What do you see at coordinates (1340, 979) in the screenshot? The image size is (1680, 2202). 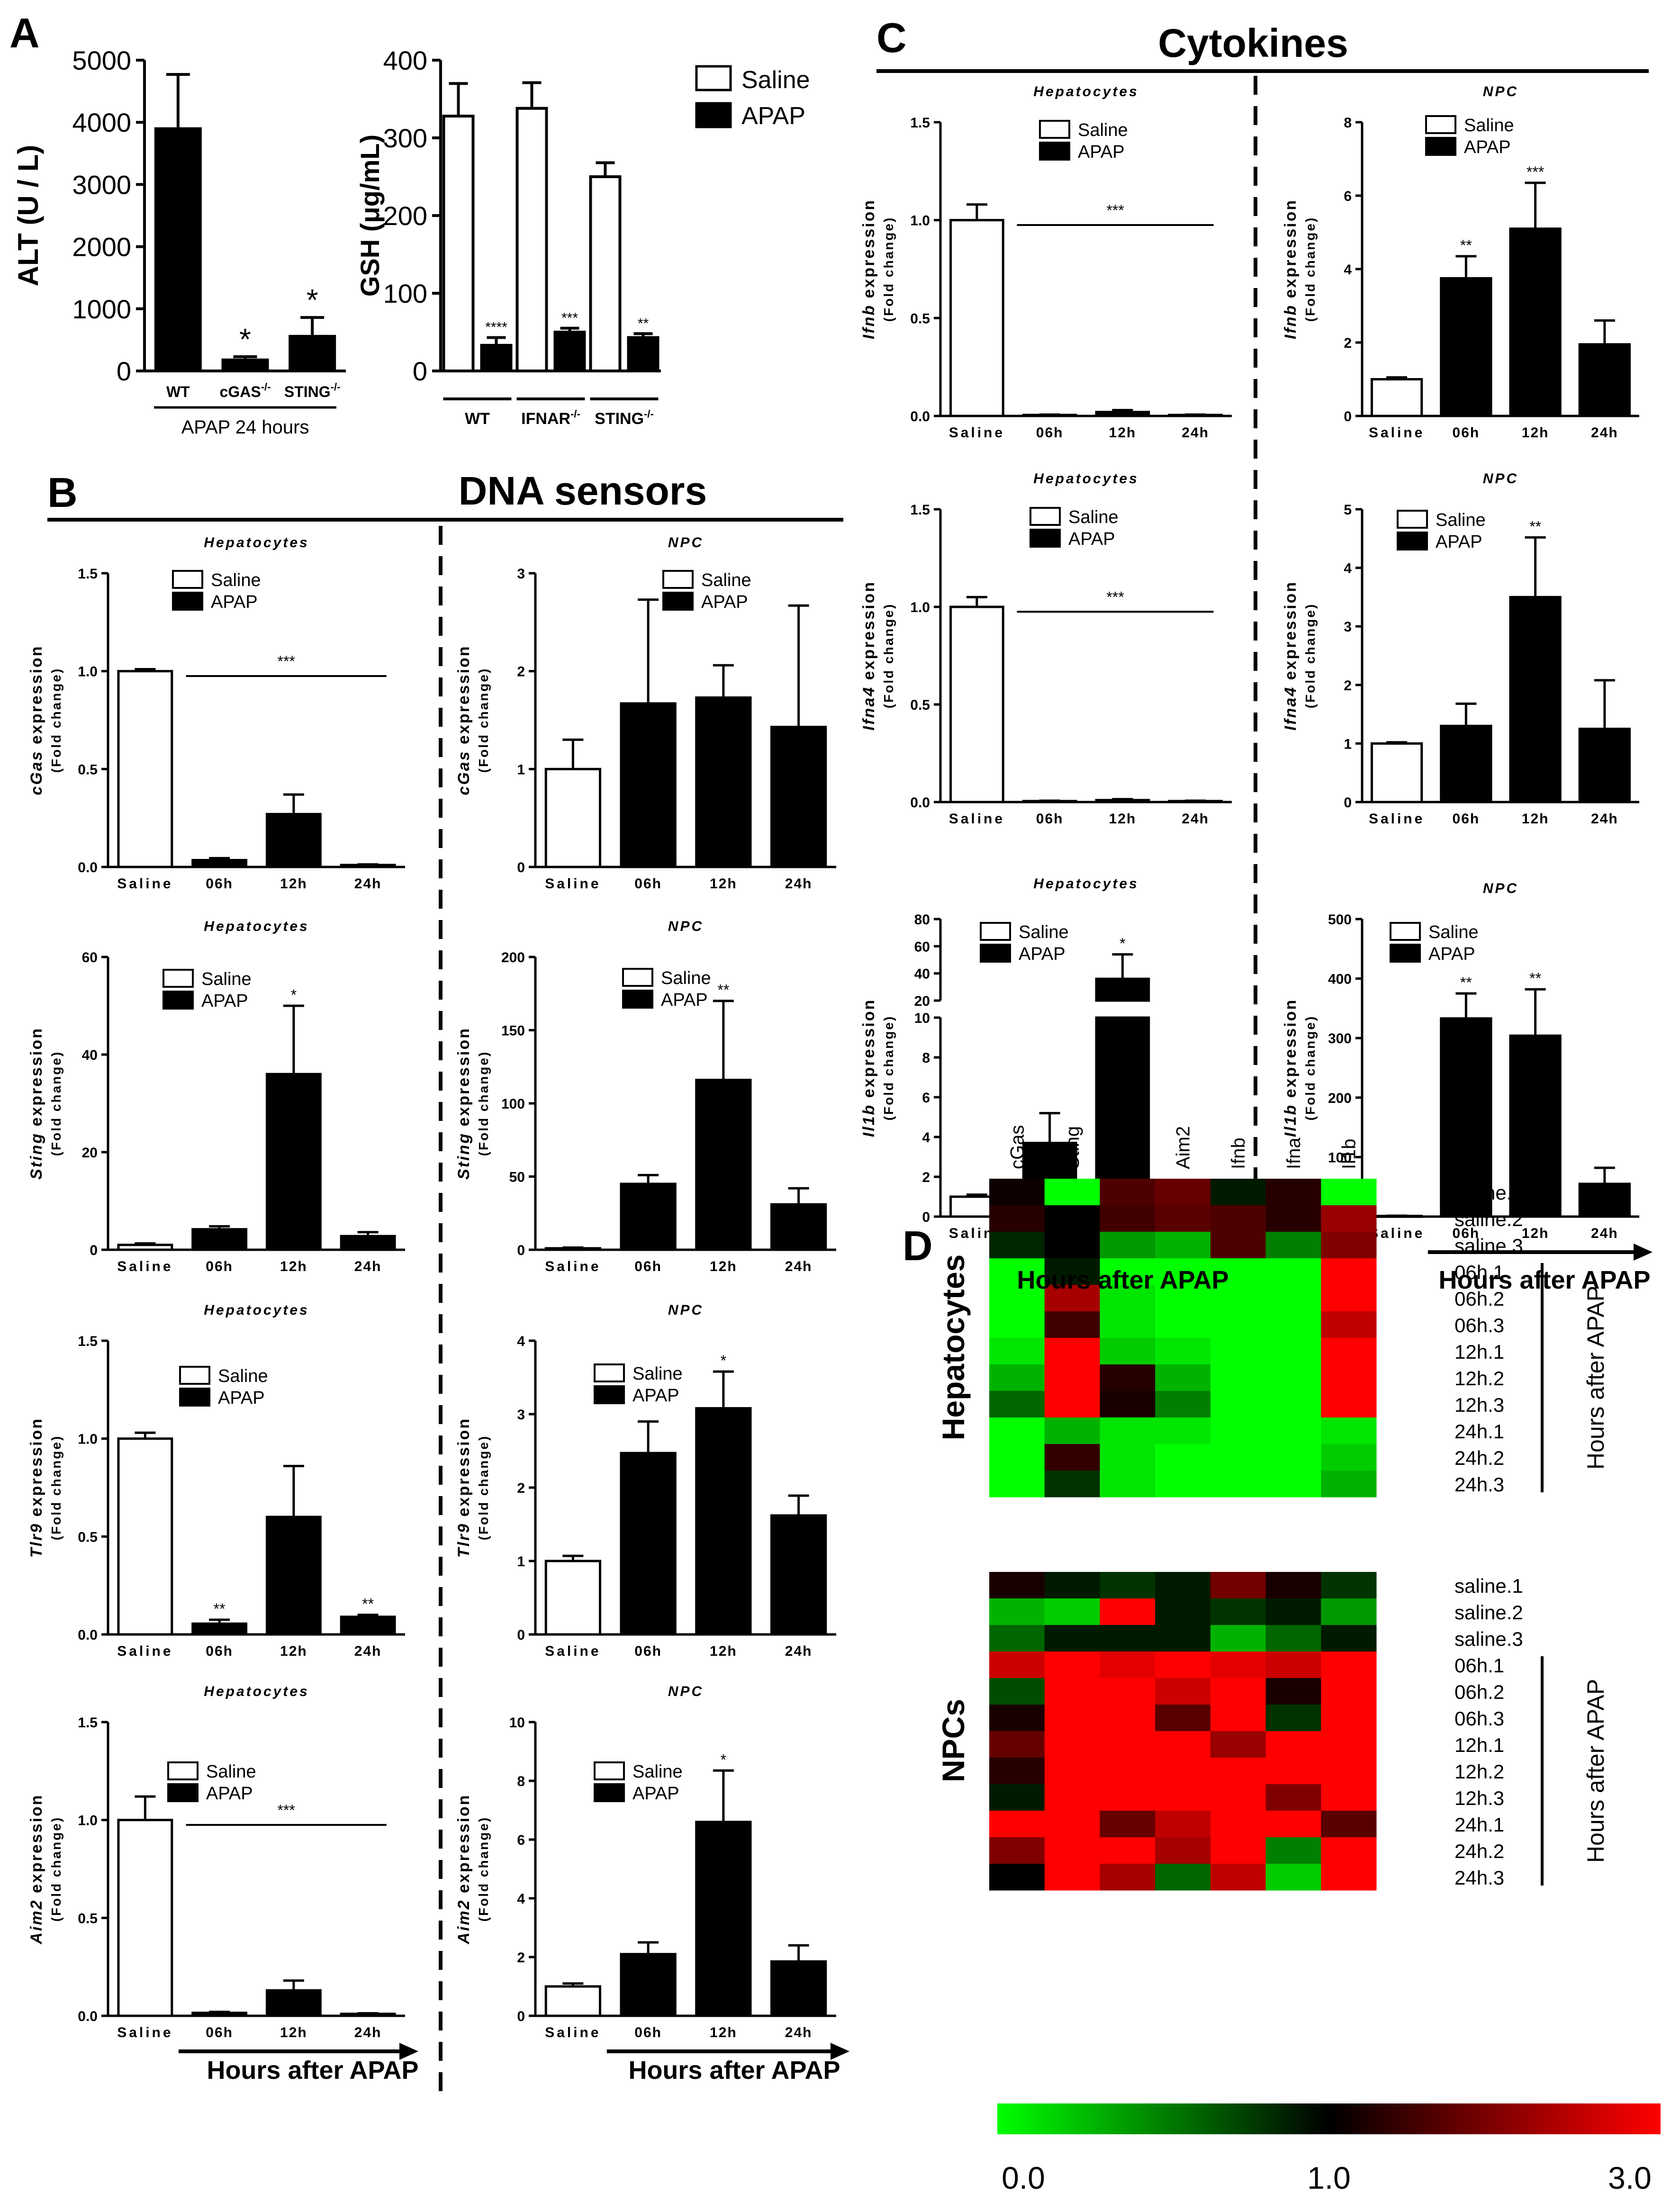 I see `y-tick-label-C-Il1b-NPC-4: 400` at bounding box center [1340, 979].